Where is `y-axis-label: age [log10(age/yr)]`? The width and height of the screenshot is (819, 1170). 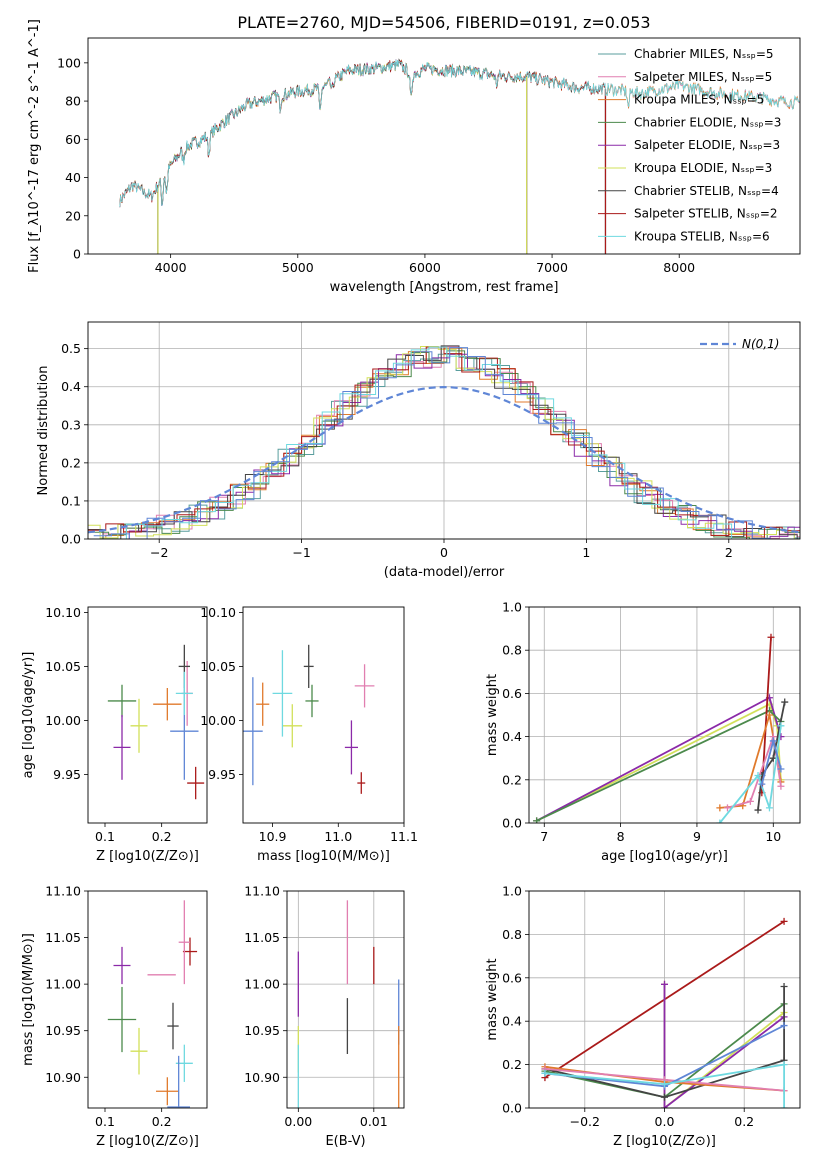
y-axis-label: age [log10(age/yr)] is located at coordinates (28, 715).